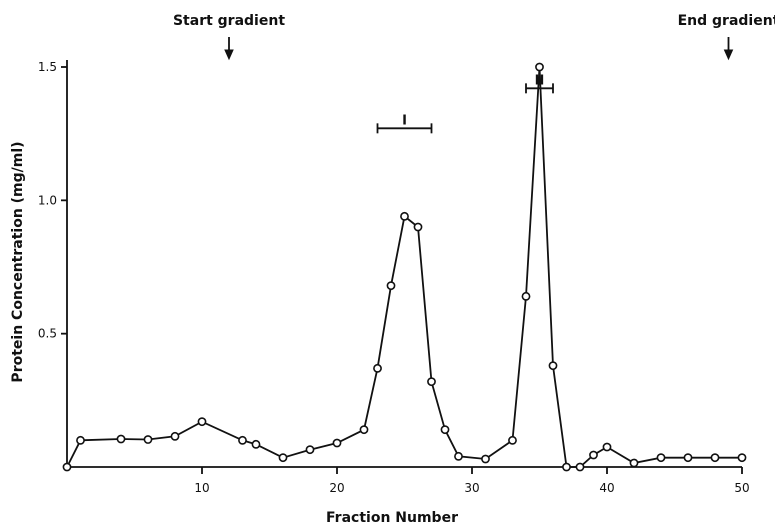  What do you see at coordinates (404, 120) in the screenshot?
I see `bracket-label: I` at bounding box center [404, 120].